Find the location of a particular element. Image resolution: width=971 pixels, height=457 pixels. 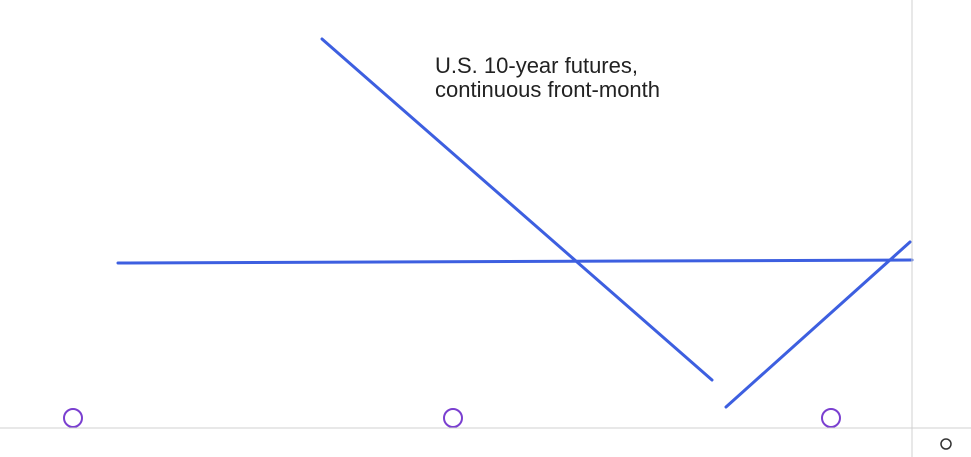

trend-line is located at coordinates (818, 324).